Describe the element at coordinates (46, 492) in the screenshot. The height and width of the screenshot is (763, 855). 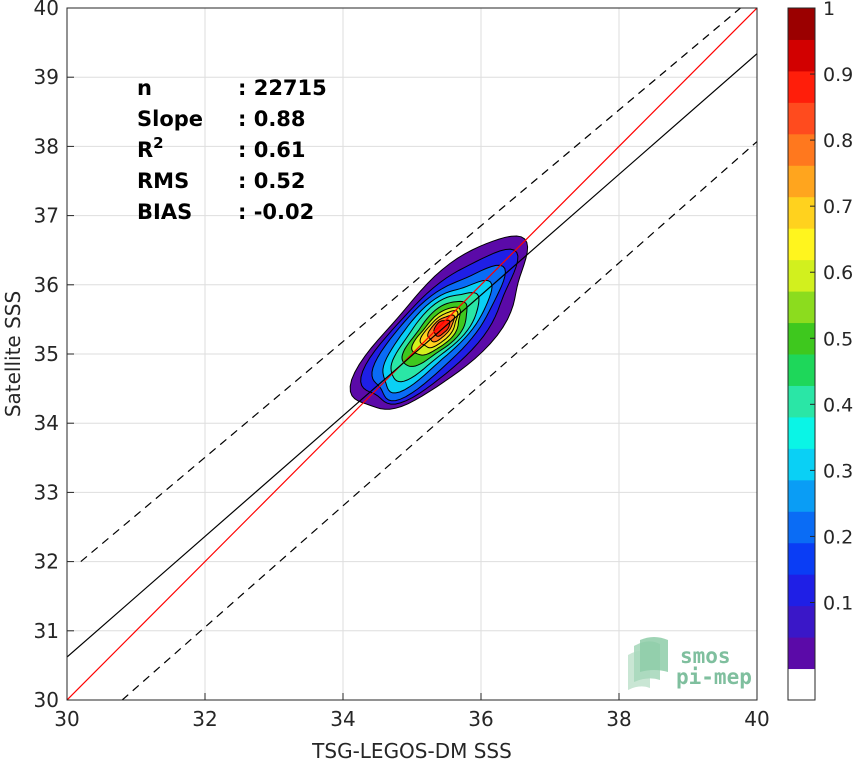
I see `y-tick-label: 33` at that location.